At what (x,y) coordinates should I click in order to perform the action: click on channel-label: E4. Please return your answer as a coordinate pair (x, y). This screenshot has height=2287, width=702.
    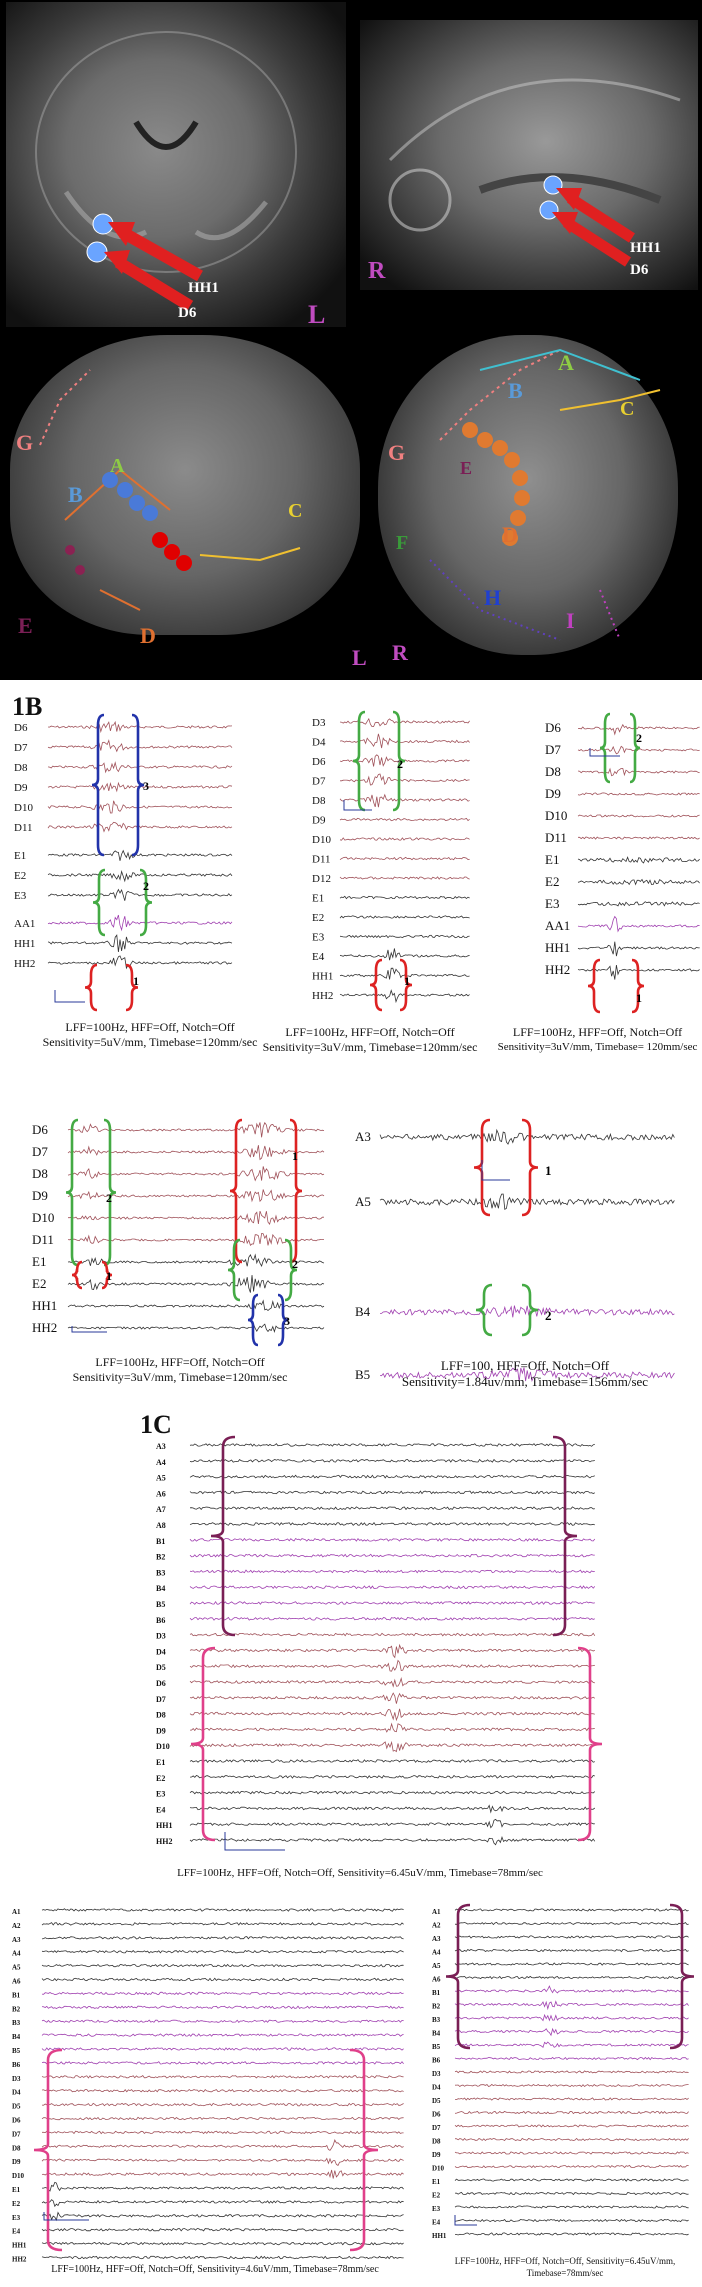
    Looking at the image, I should click on (16, 2232).